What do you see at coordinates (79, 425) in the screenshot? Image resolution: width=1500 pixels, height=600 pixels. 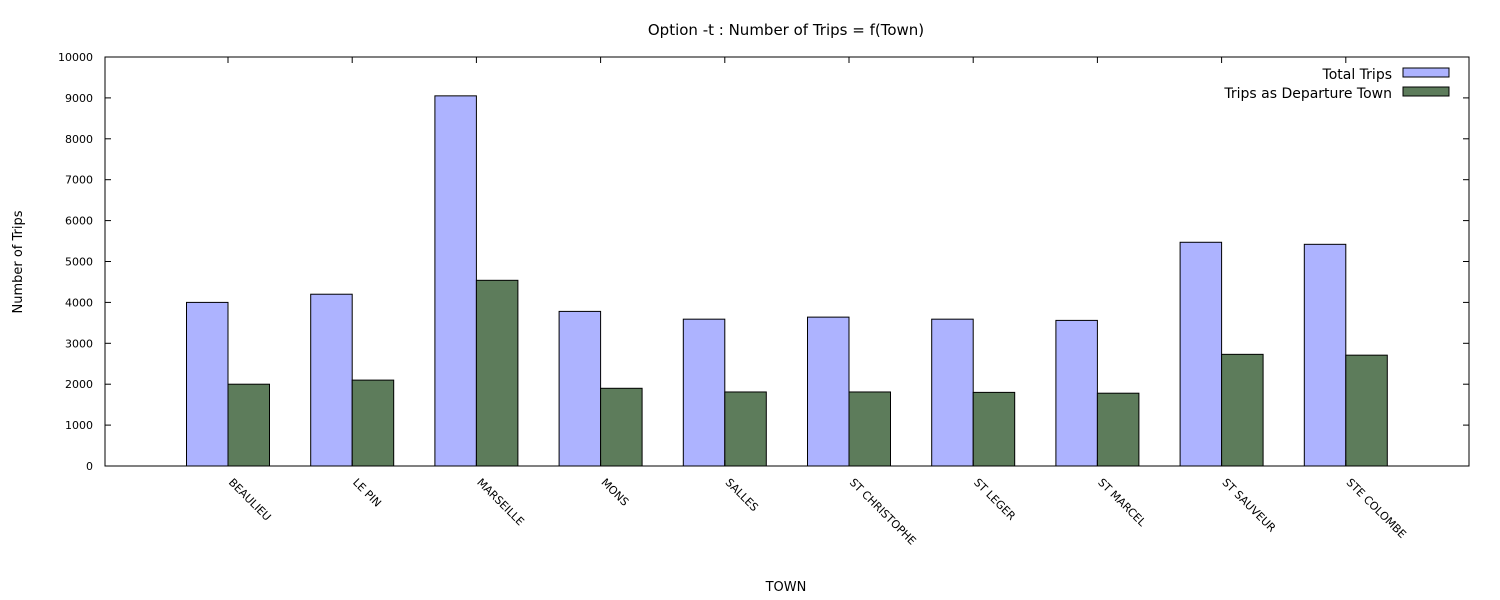 I see `y-tick-label: 1000` at bounding box center [79, 425].